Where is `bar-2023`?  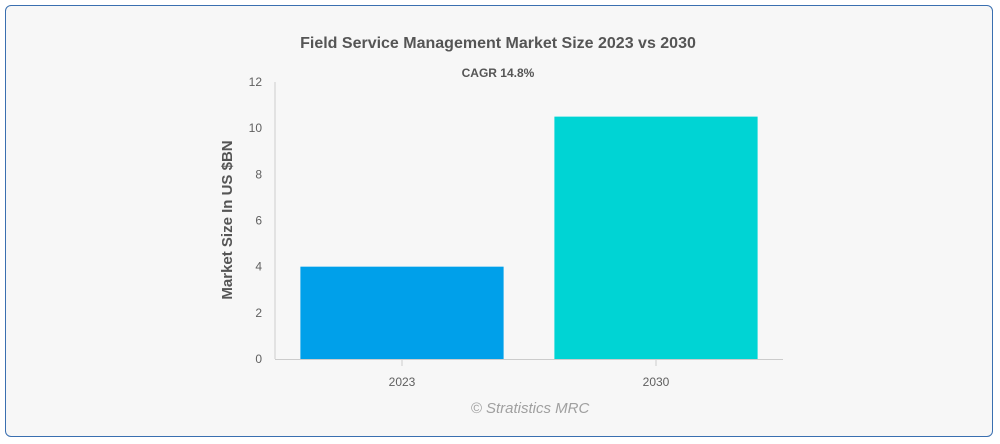
bar-2023 is located at coordinates (402, 312).